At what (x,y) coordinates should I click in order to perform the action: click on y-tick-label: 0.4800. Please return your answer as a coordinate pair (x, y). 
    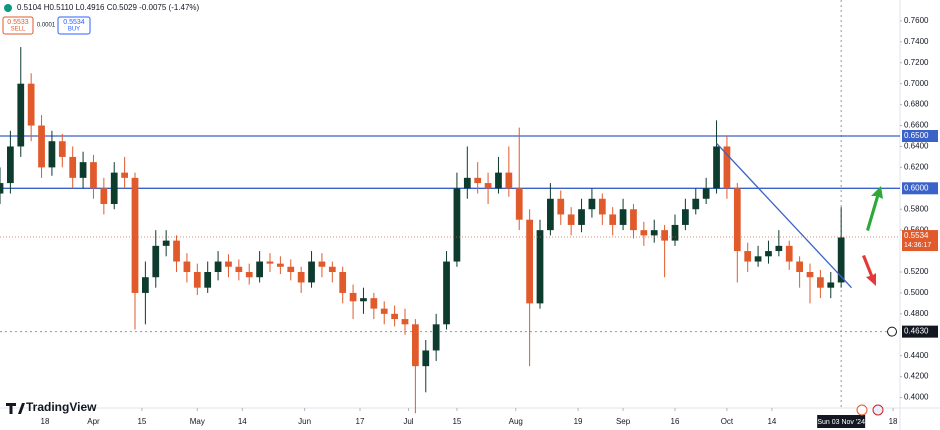
    Looking at the image, I should click on (916, 313).